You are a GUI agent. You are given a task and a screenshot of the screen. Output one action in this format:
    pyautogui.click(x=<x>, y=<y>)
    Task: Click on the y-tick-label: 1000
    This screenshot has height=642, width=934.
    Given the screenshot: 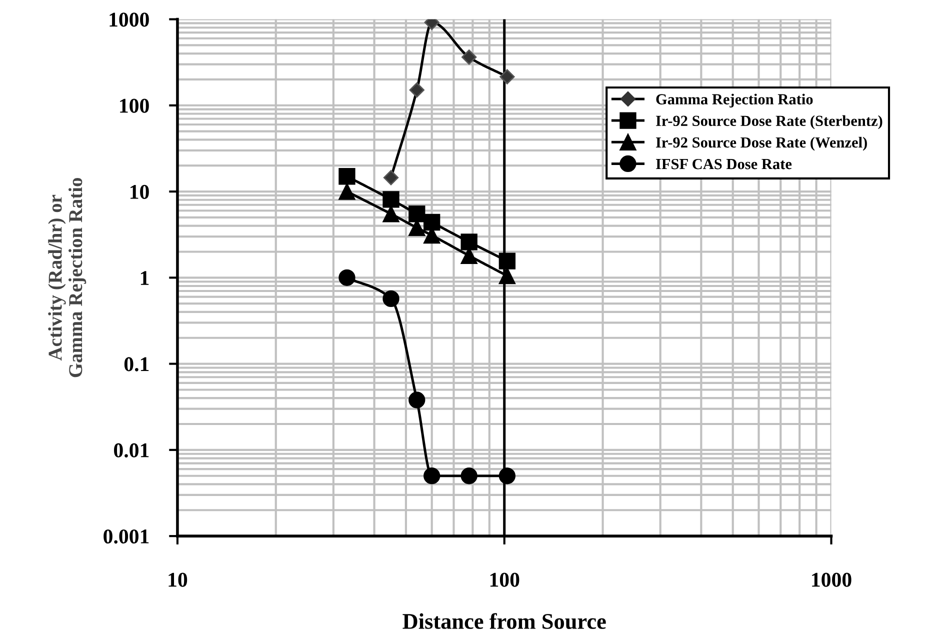 What is the action you would take?
    pyautogui.click(x=129, y=19)
    